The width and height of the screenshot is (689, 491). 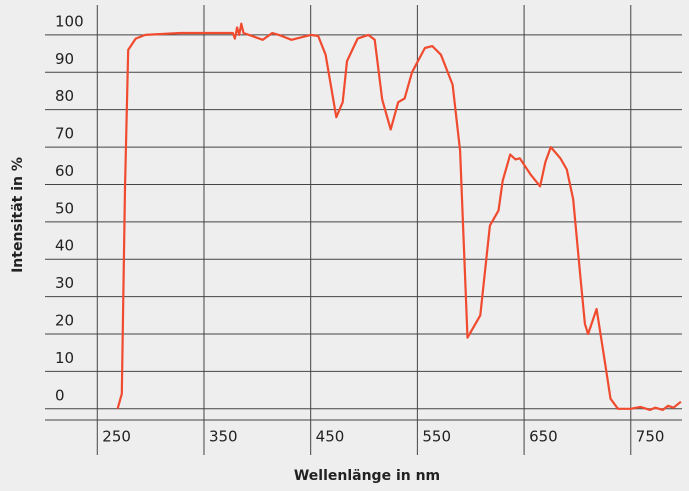 What do you see at coordinates (64, 208) in the screenshot?
I see `y-tick-label: 50` at bounding box center [64, 208].